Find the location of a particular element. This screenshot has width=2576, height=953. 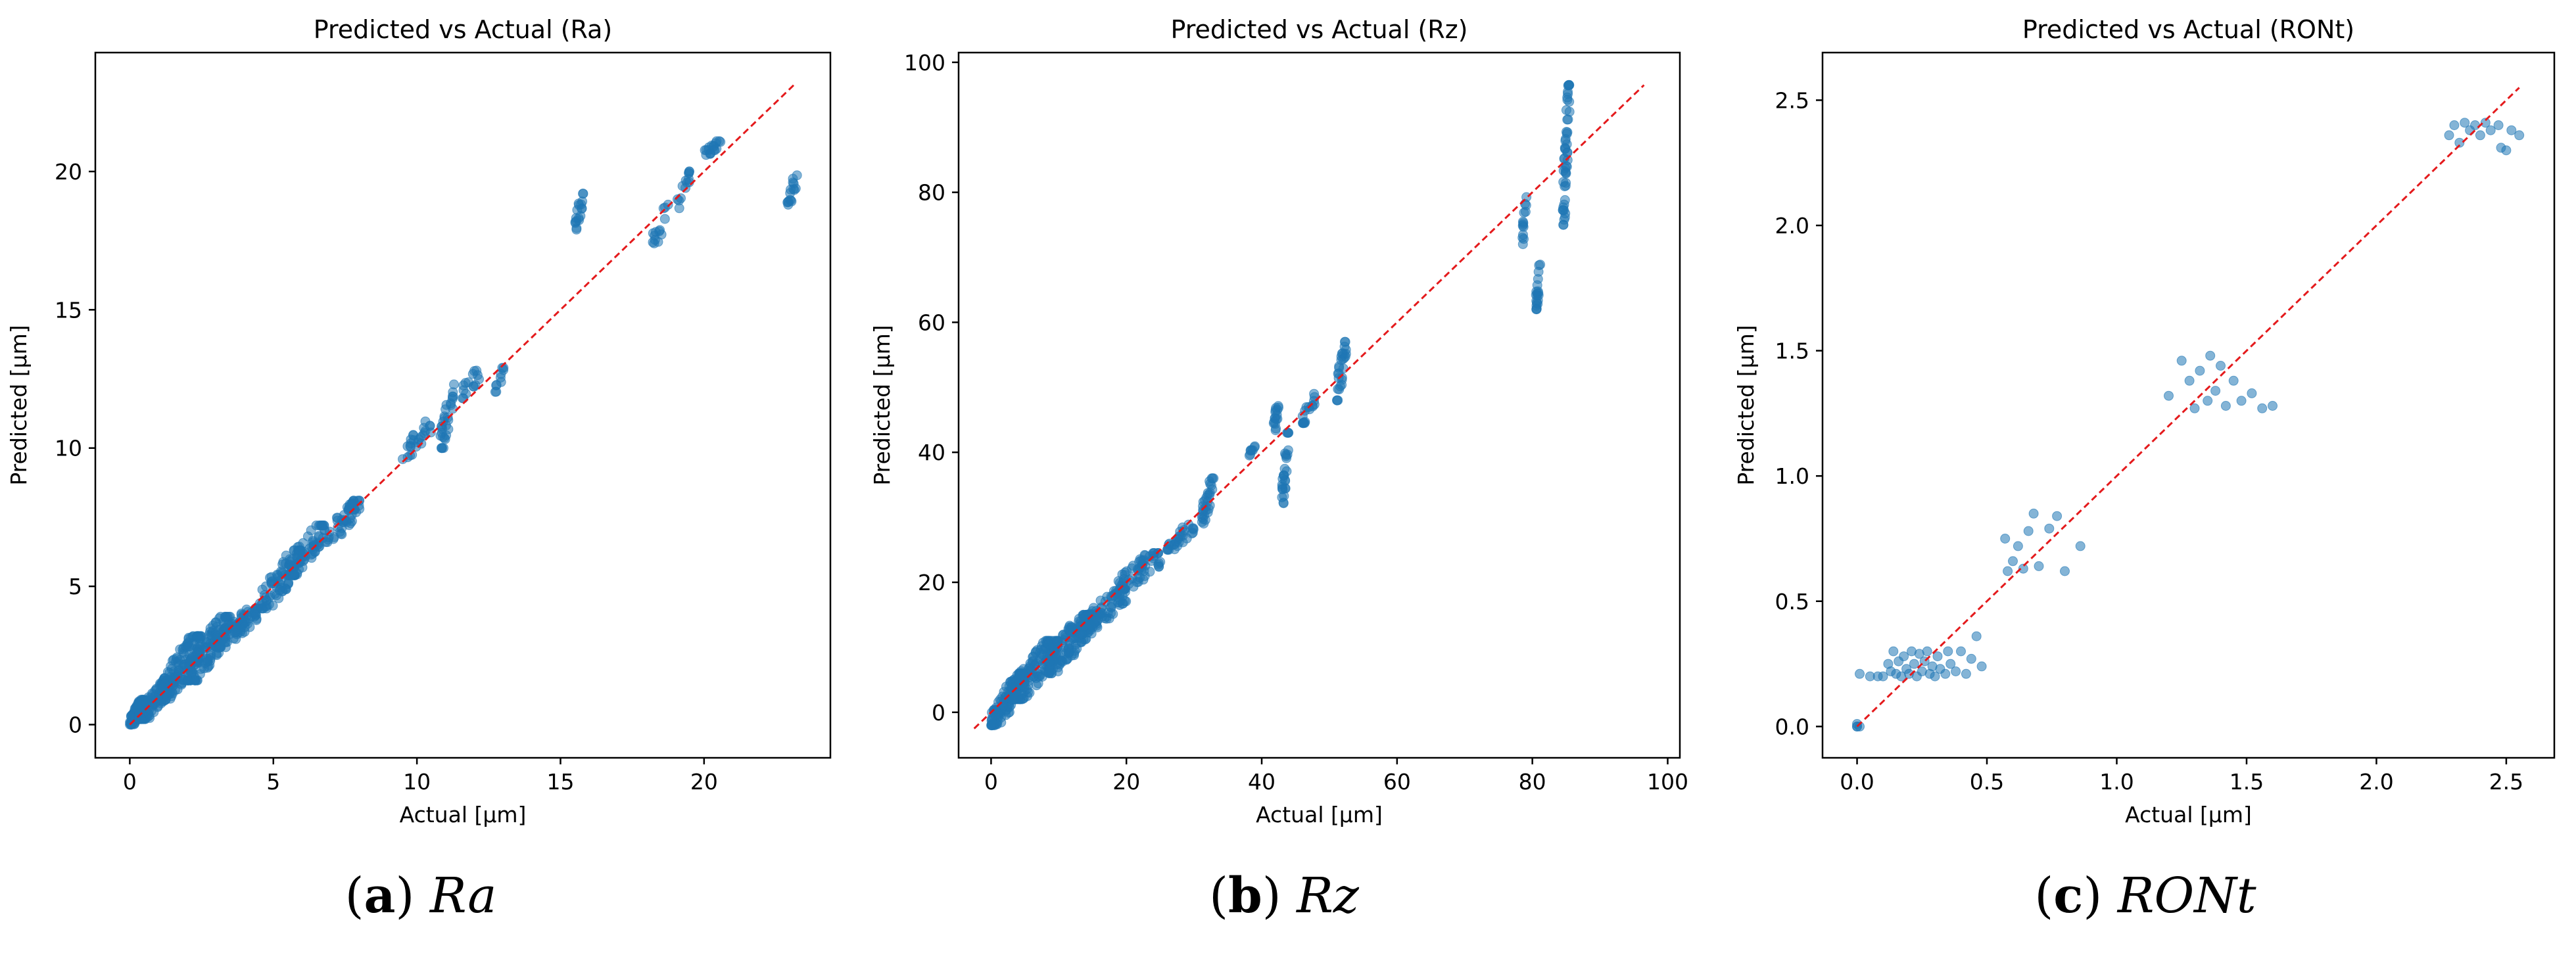

caption-a-name: Ra is located at coordinates (463, 896).